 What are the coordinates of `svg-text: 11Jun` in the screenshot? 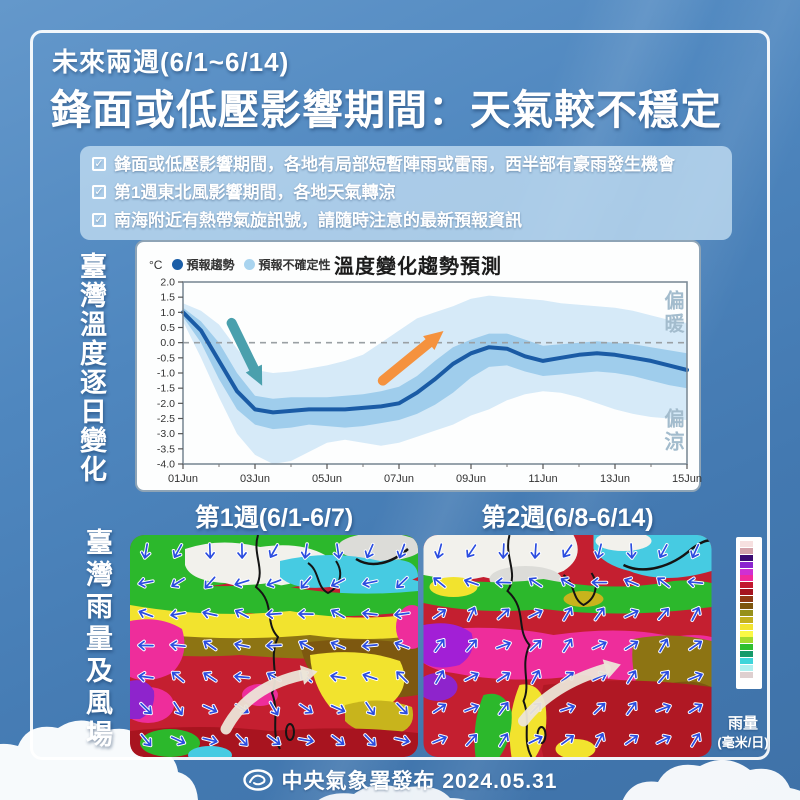 It's located at (542, 479).